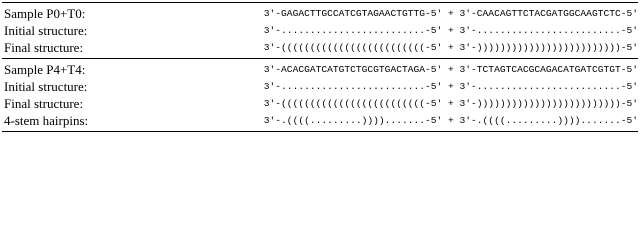 Image resolution: width=640 pixels, height=240 pixels. I want to click on row-label: Sample P0+T0:, so click(45, 13).